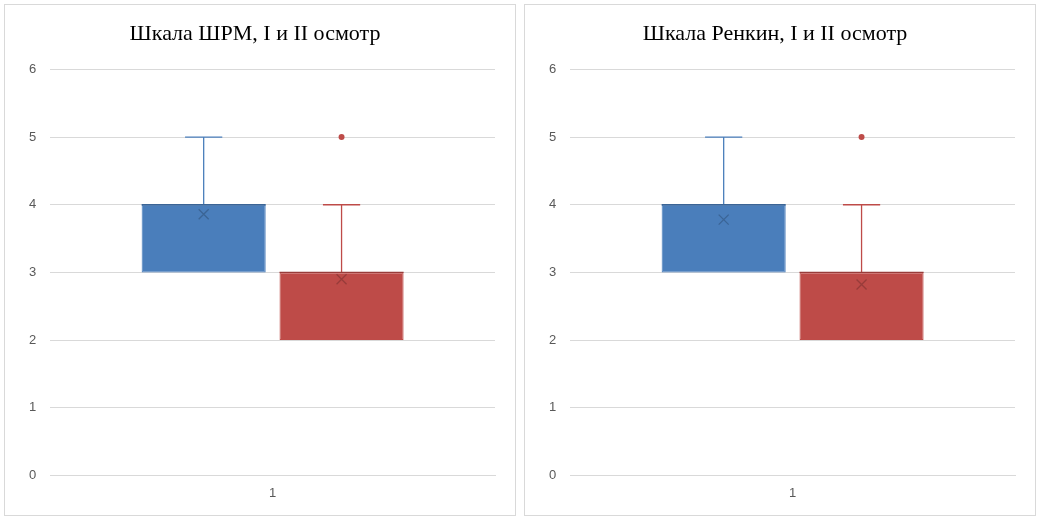 The height and width of the screenshot is (523, 1051). Describe the element at coordinates (255, 32) in the screenshot. I see `chart-title: Шкала ШРМ, I и II осмотр` at that location.